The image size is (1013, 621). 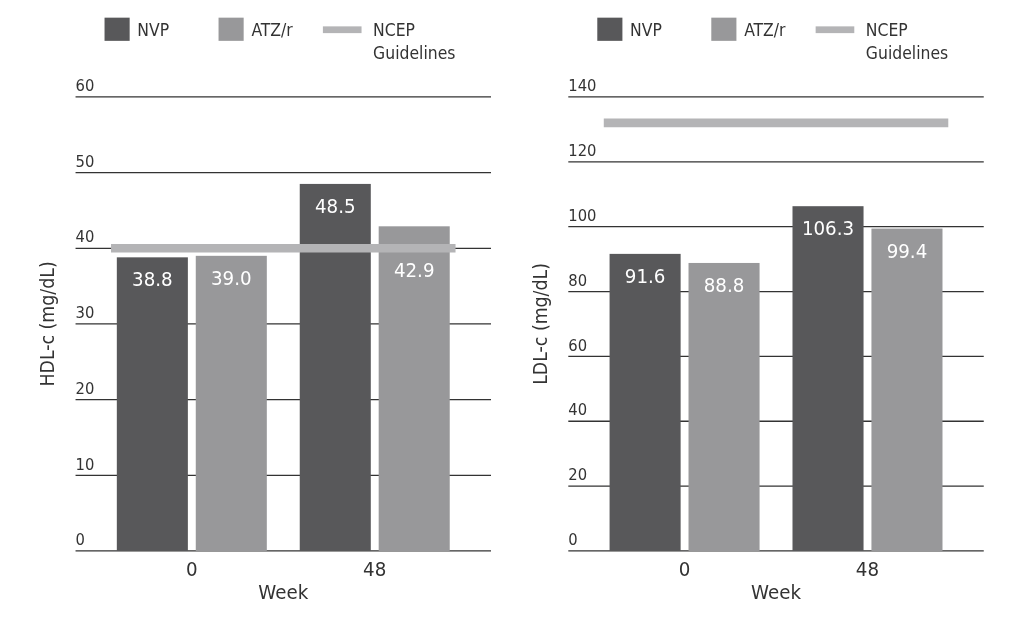 I want to click on y-tick-label: 100, so click(x=582, y=215).